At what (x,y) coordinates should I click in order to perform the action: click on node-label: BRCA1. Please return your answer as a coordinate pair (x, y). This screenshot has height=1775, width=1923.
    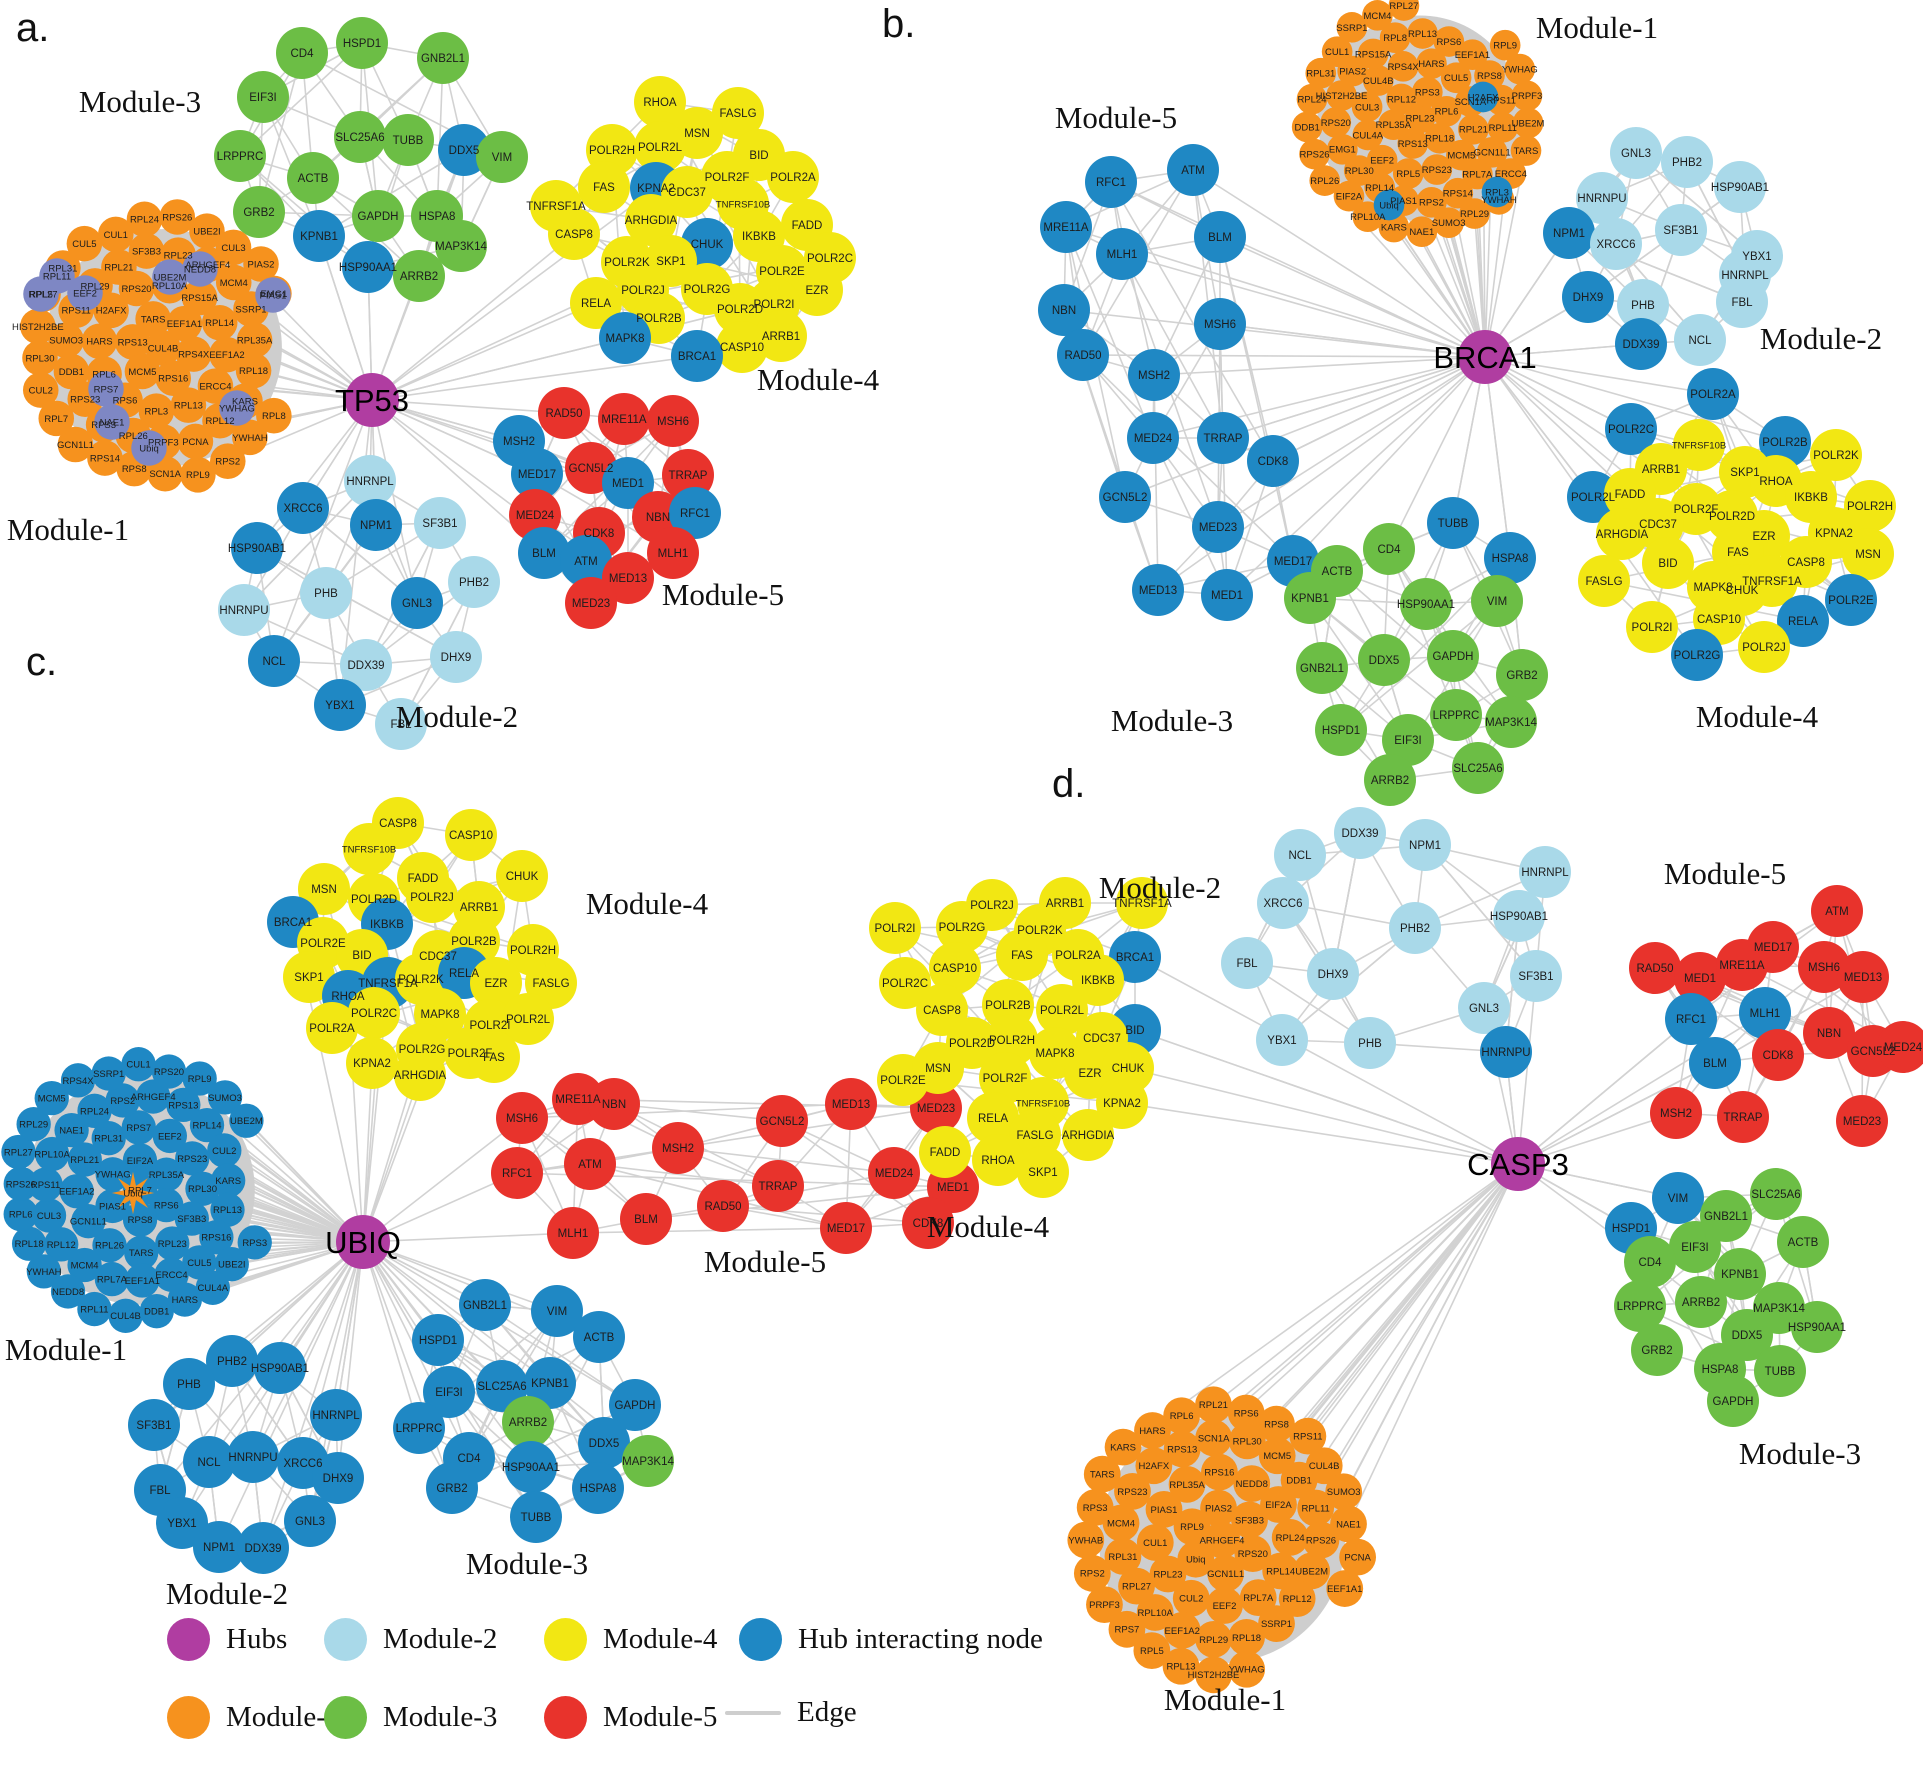
    Looking at the image, I should click on (293, 923).